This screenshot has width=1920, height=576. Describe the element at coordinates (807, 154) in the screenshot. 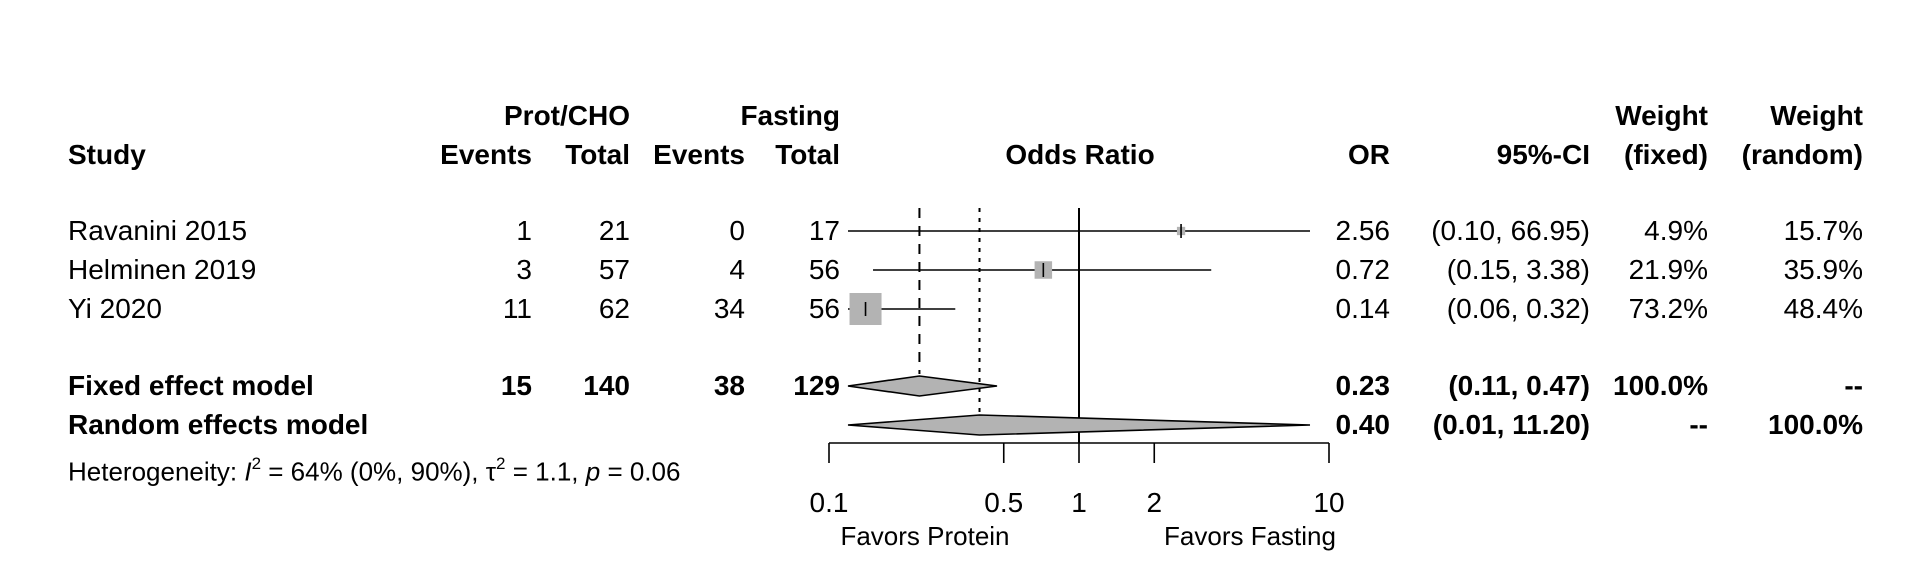

I see `header-total-2: Total` at that location.